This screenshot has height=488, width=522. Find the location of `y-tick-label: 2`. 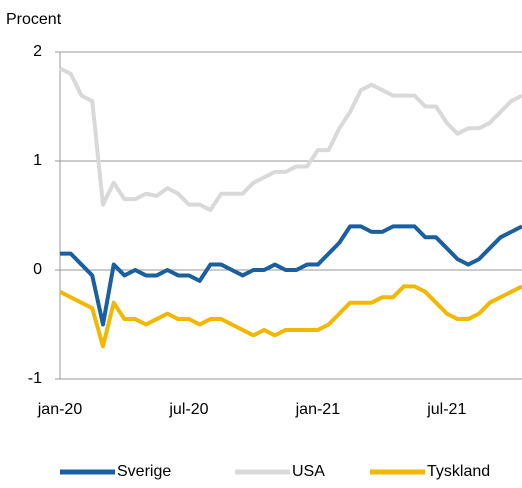

y-tick-label: 2 is located at coordinates (37, 51).